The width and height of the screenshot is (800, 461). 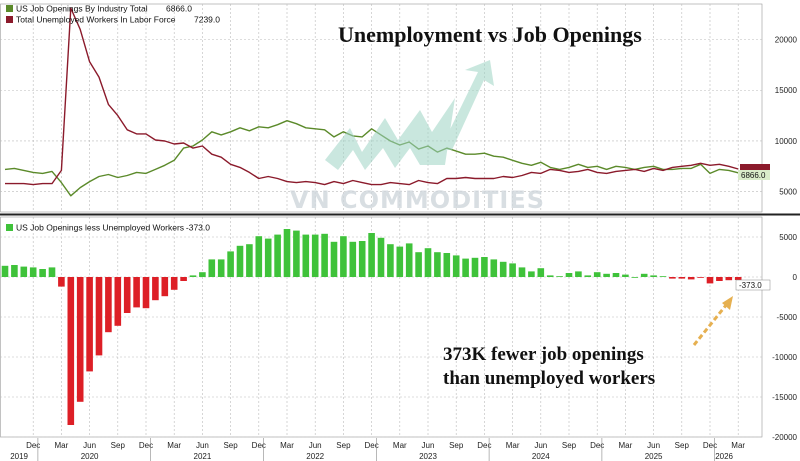 I want to click on tag-top-red-bg, so click(x=755, y=168).